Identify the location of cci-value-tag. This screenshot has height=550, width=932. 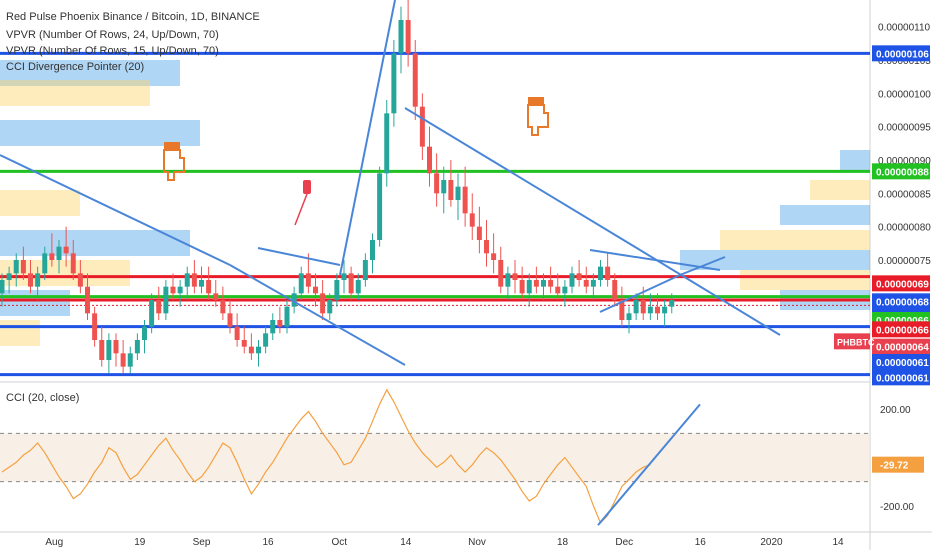
(898, 464).